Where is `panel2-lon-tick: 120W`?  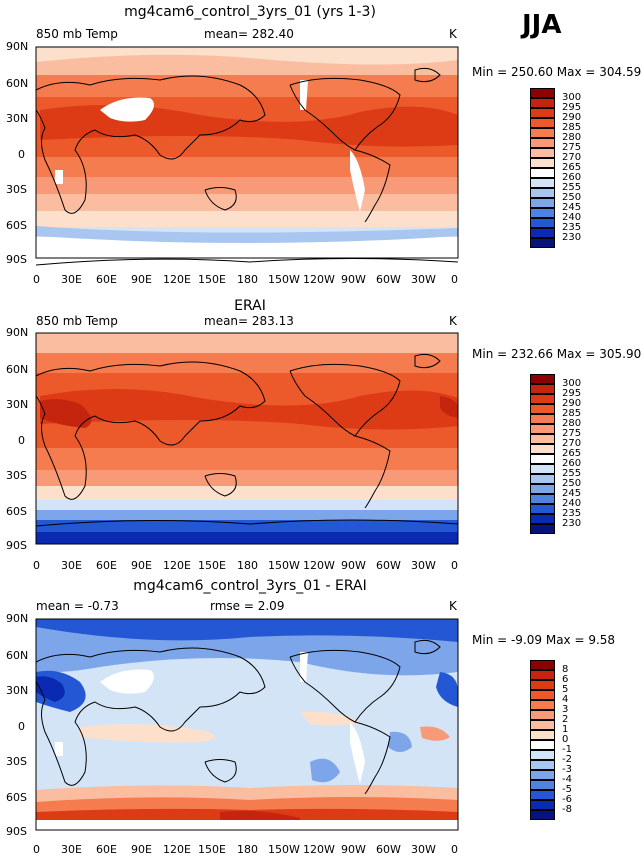 panel2-lon-tick: 120W is located at coordinates (319, 565).